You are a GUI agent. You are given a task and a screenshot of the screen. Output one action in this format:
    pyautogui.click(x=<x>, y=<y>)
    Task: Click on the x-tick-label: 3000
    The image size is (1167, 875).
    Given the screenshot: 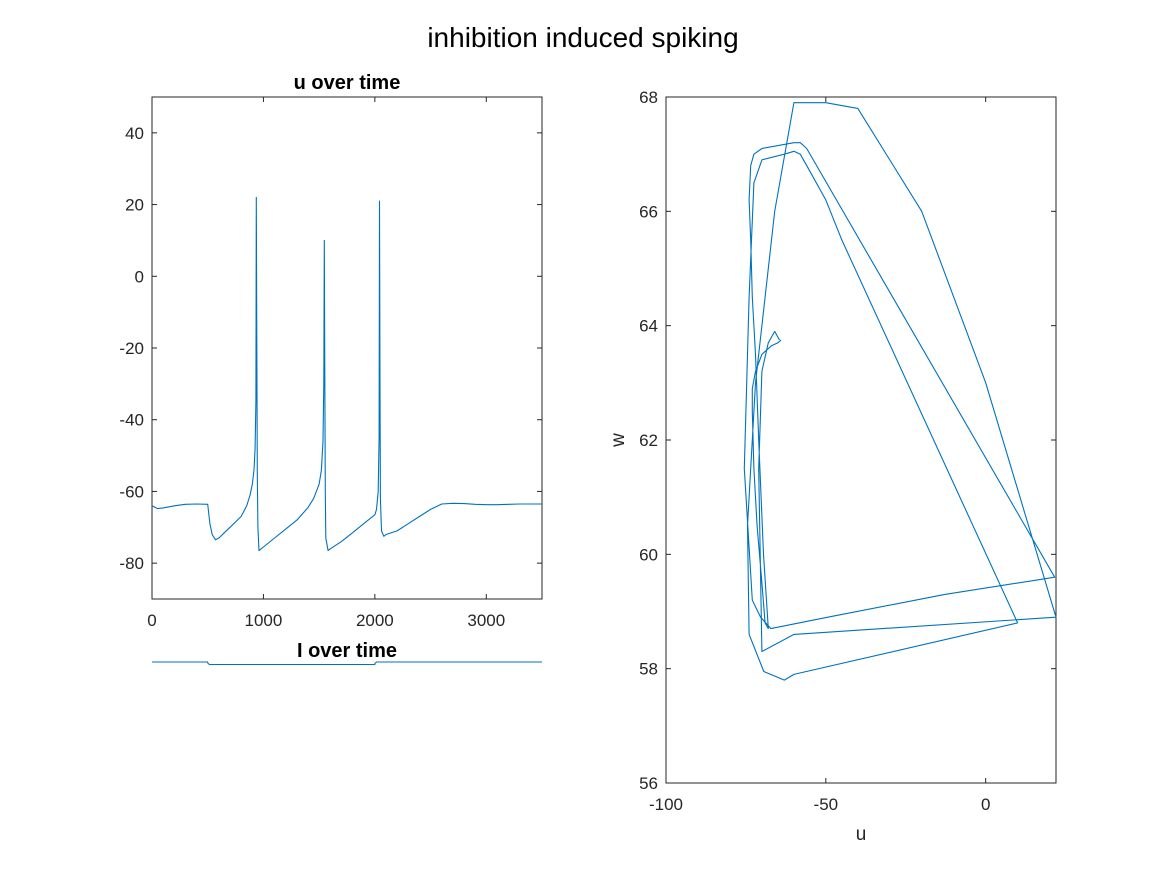 What is the action you would take?
    pyautogui.click(x=486, y=620)
    